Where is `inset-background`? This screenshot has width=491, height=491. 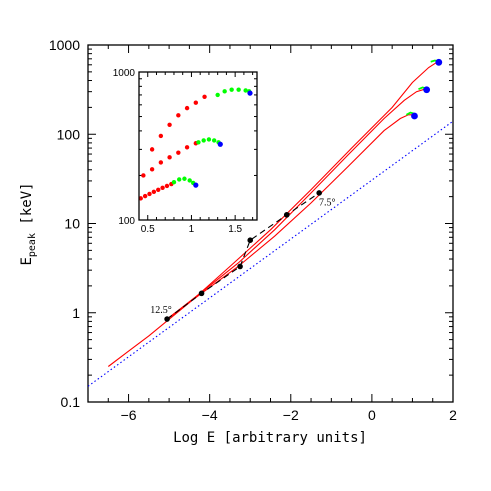
inset-background is located at coordinates (198, 146).